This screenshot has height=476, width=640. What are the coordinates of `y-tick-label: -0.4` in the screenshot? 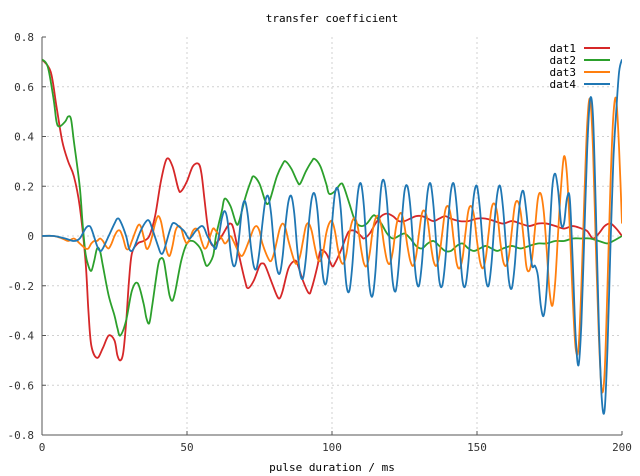 It's located at (21, 336).